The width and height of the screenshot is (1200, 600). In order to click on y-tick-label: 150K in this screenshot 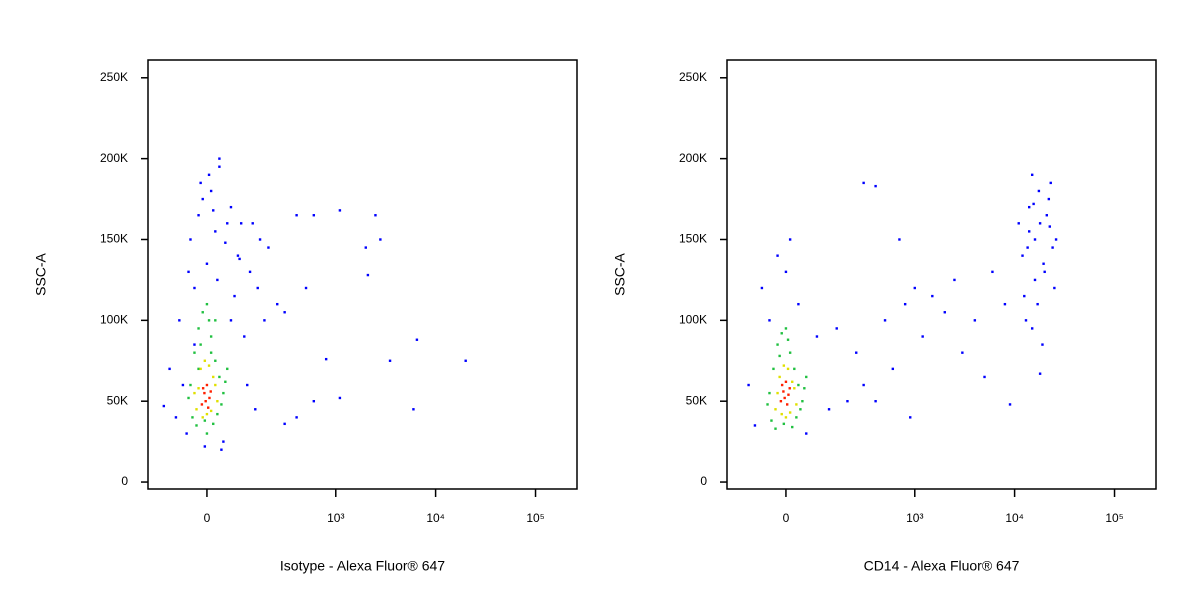, I will do `click(114, 239)`.